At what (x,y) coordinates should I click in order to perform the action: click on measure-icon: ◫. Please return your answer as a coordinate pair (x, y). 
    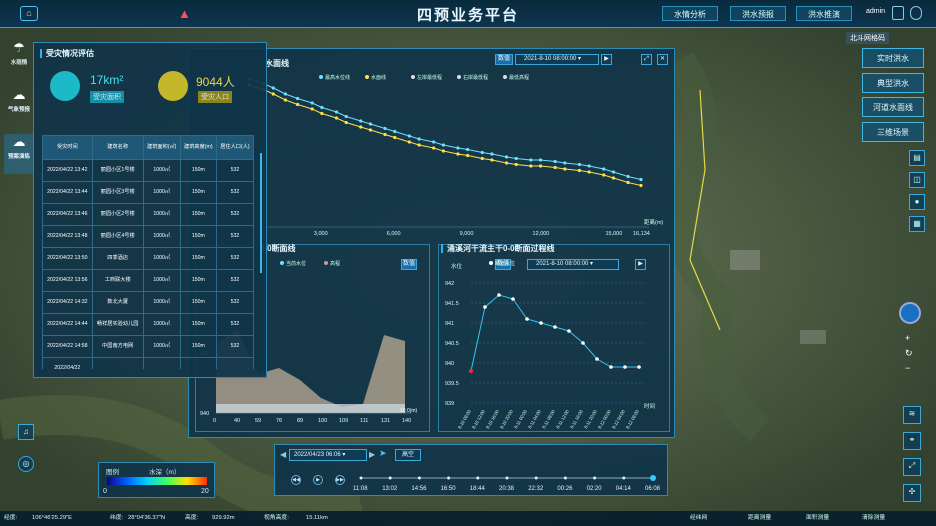
    Looking at the image, I should click on (917, 180).